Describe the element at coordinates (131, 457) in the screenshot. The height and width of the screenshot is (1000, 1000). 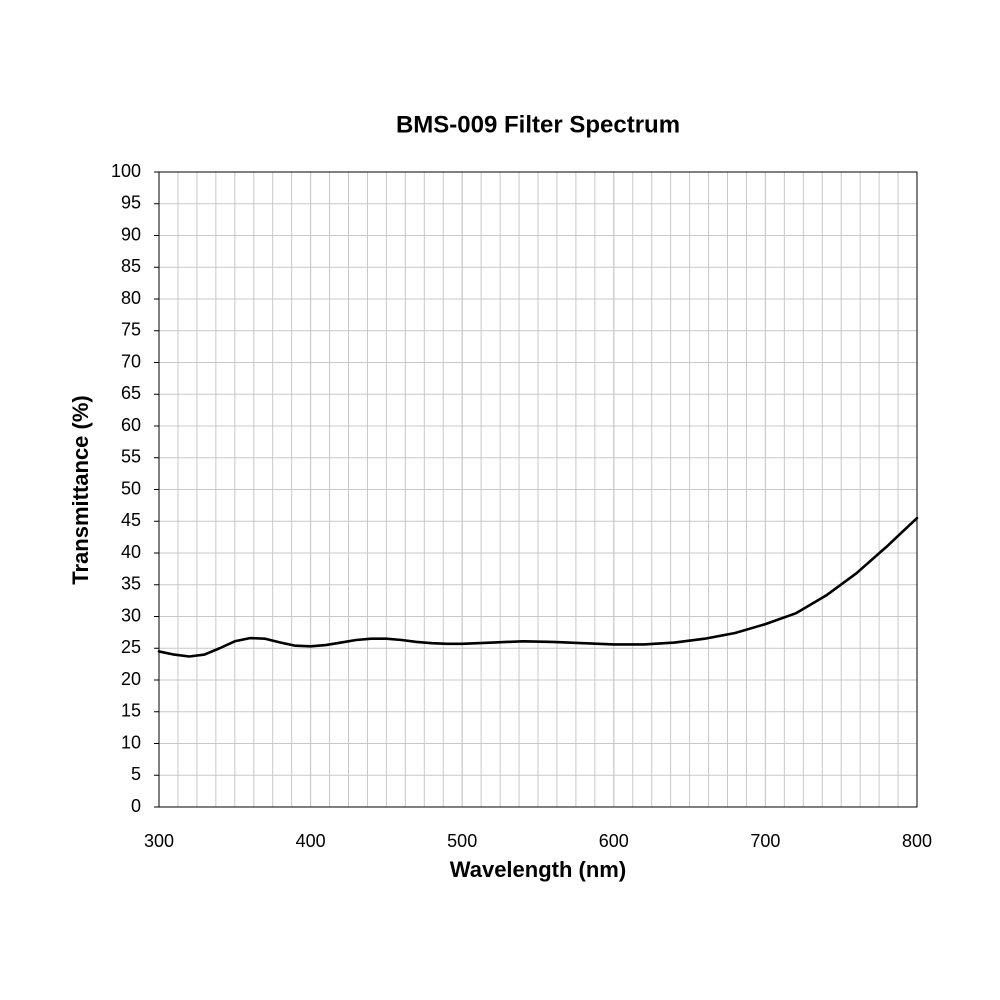
I see `y-tick-label: 55` at that location.